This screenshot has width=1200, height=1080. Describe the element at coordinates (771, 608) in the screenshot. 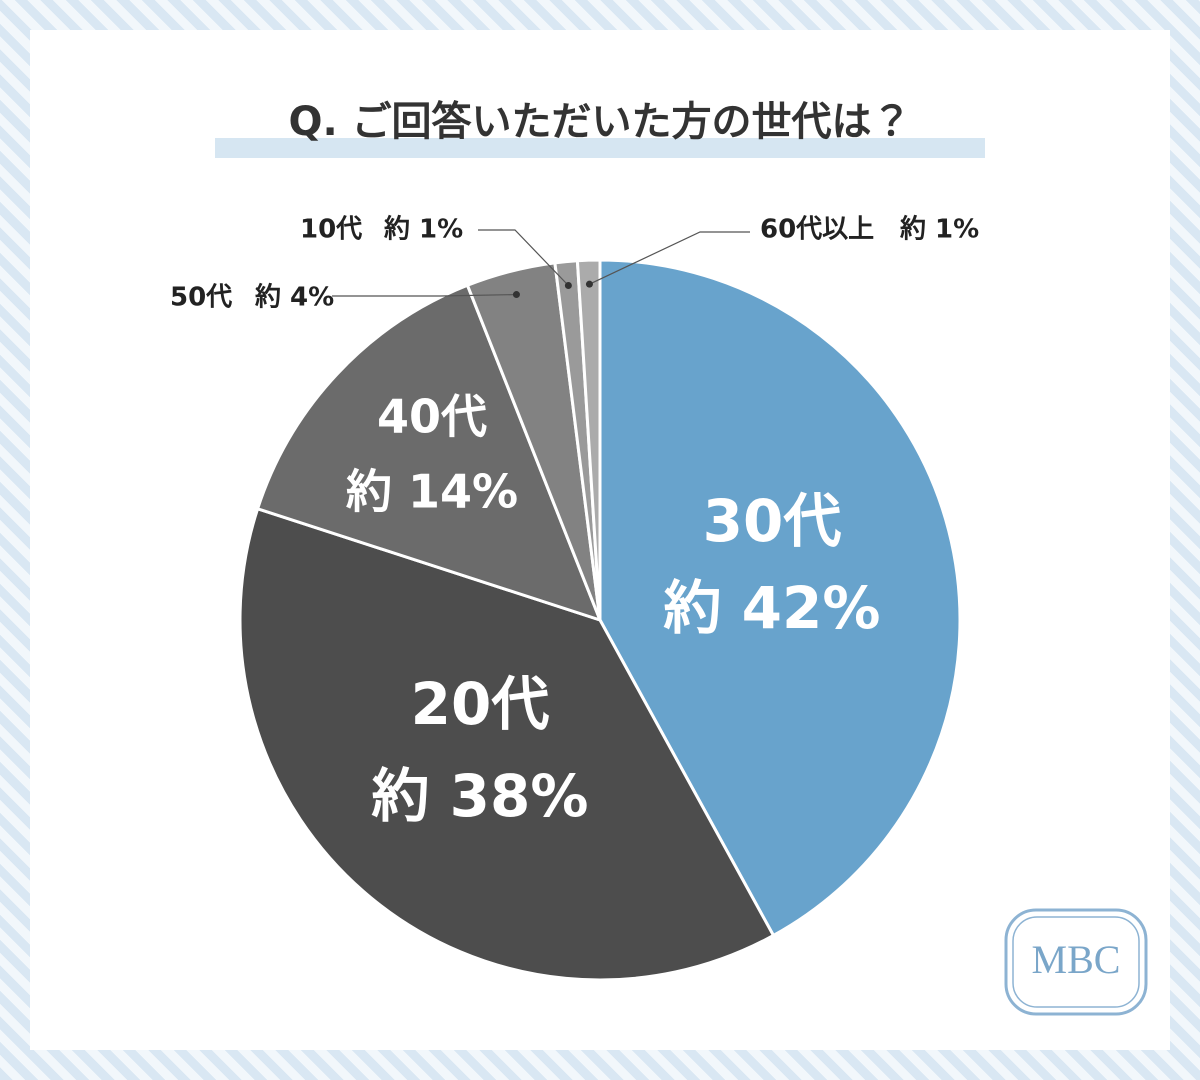

I see `slice-value-label: 約 42%` at that location.